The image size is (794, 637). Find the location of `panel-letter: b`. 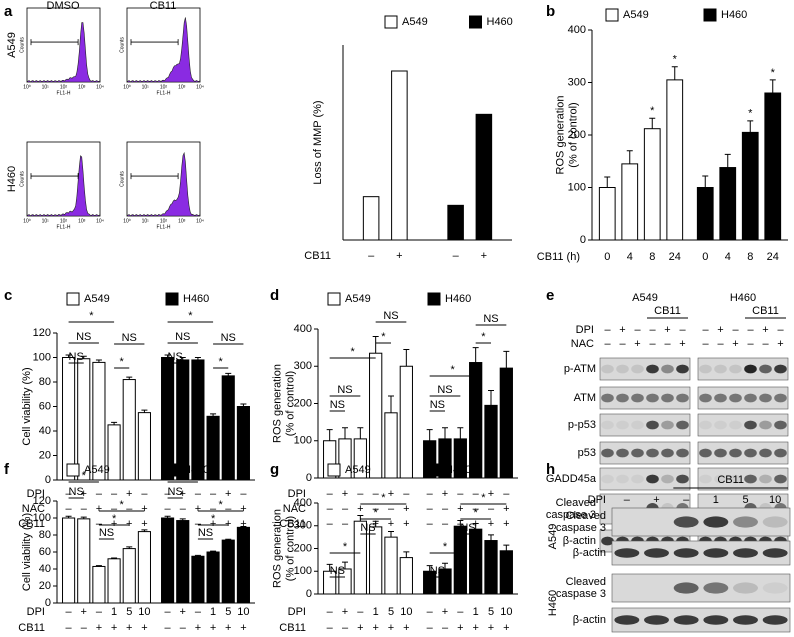

panel-letter: b is located at coordinates (550, 11).